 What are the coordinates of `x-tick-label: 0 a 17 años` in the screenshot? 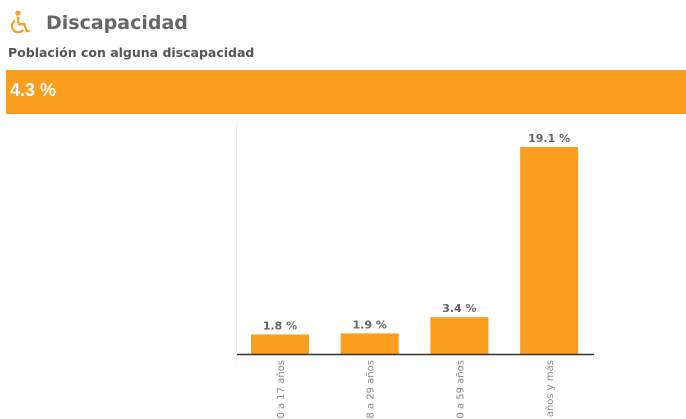 It's located at (281, 389).